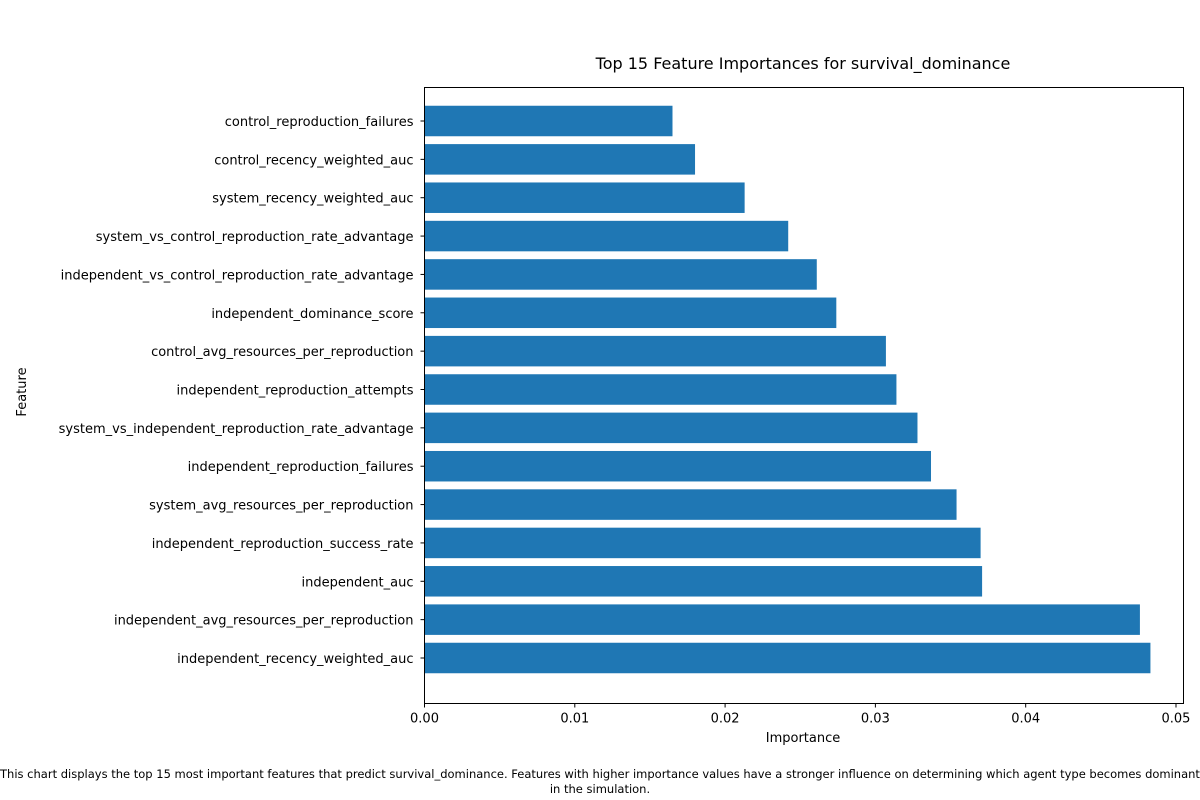 The image size is (1200, 800). What do you see at coordinates (875, 719) in the screenshot?
I see `x-tick-label: 0.03` at bounding box center [875, 719].